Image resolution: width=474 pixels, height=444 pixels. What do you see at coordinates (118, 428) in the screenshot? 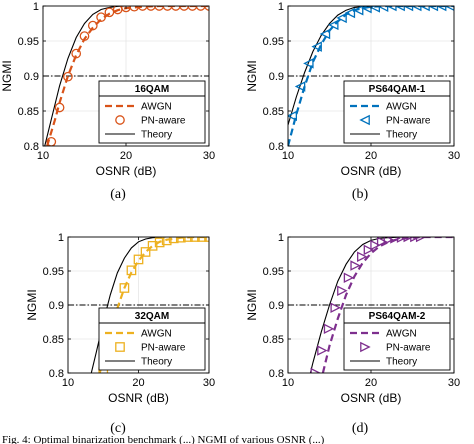
I see `panel-caption: (c)` at bounding box center [118, 428].